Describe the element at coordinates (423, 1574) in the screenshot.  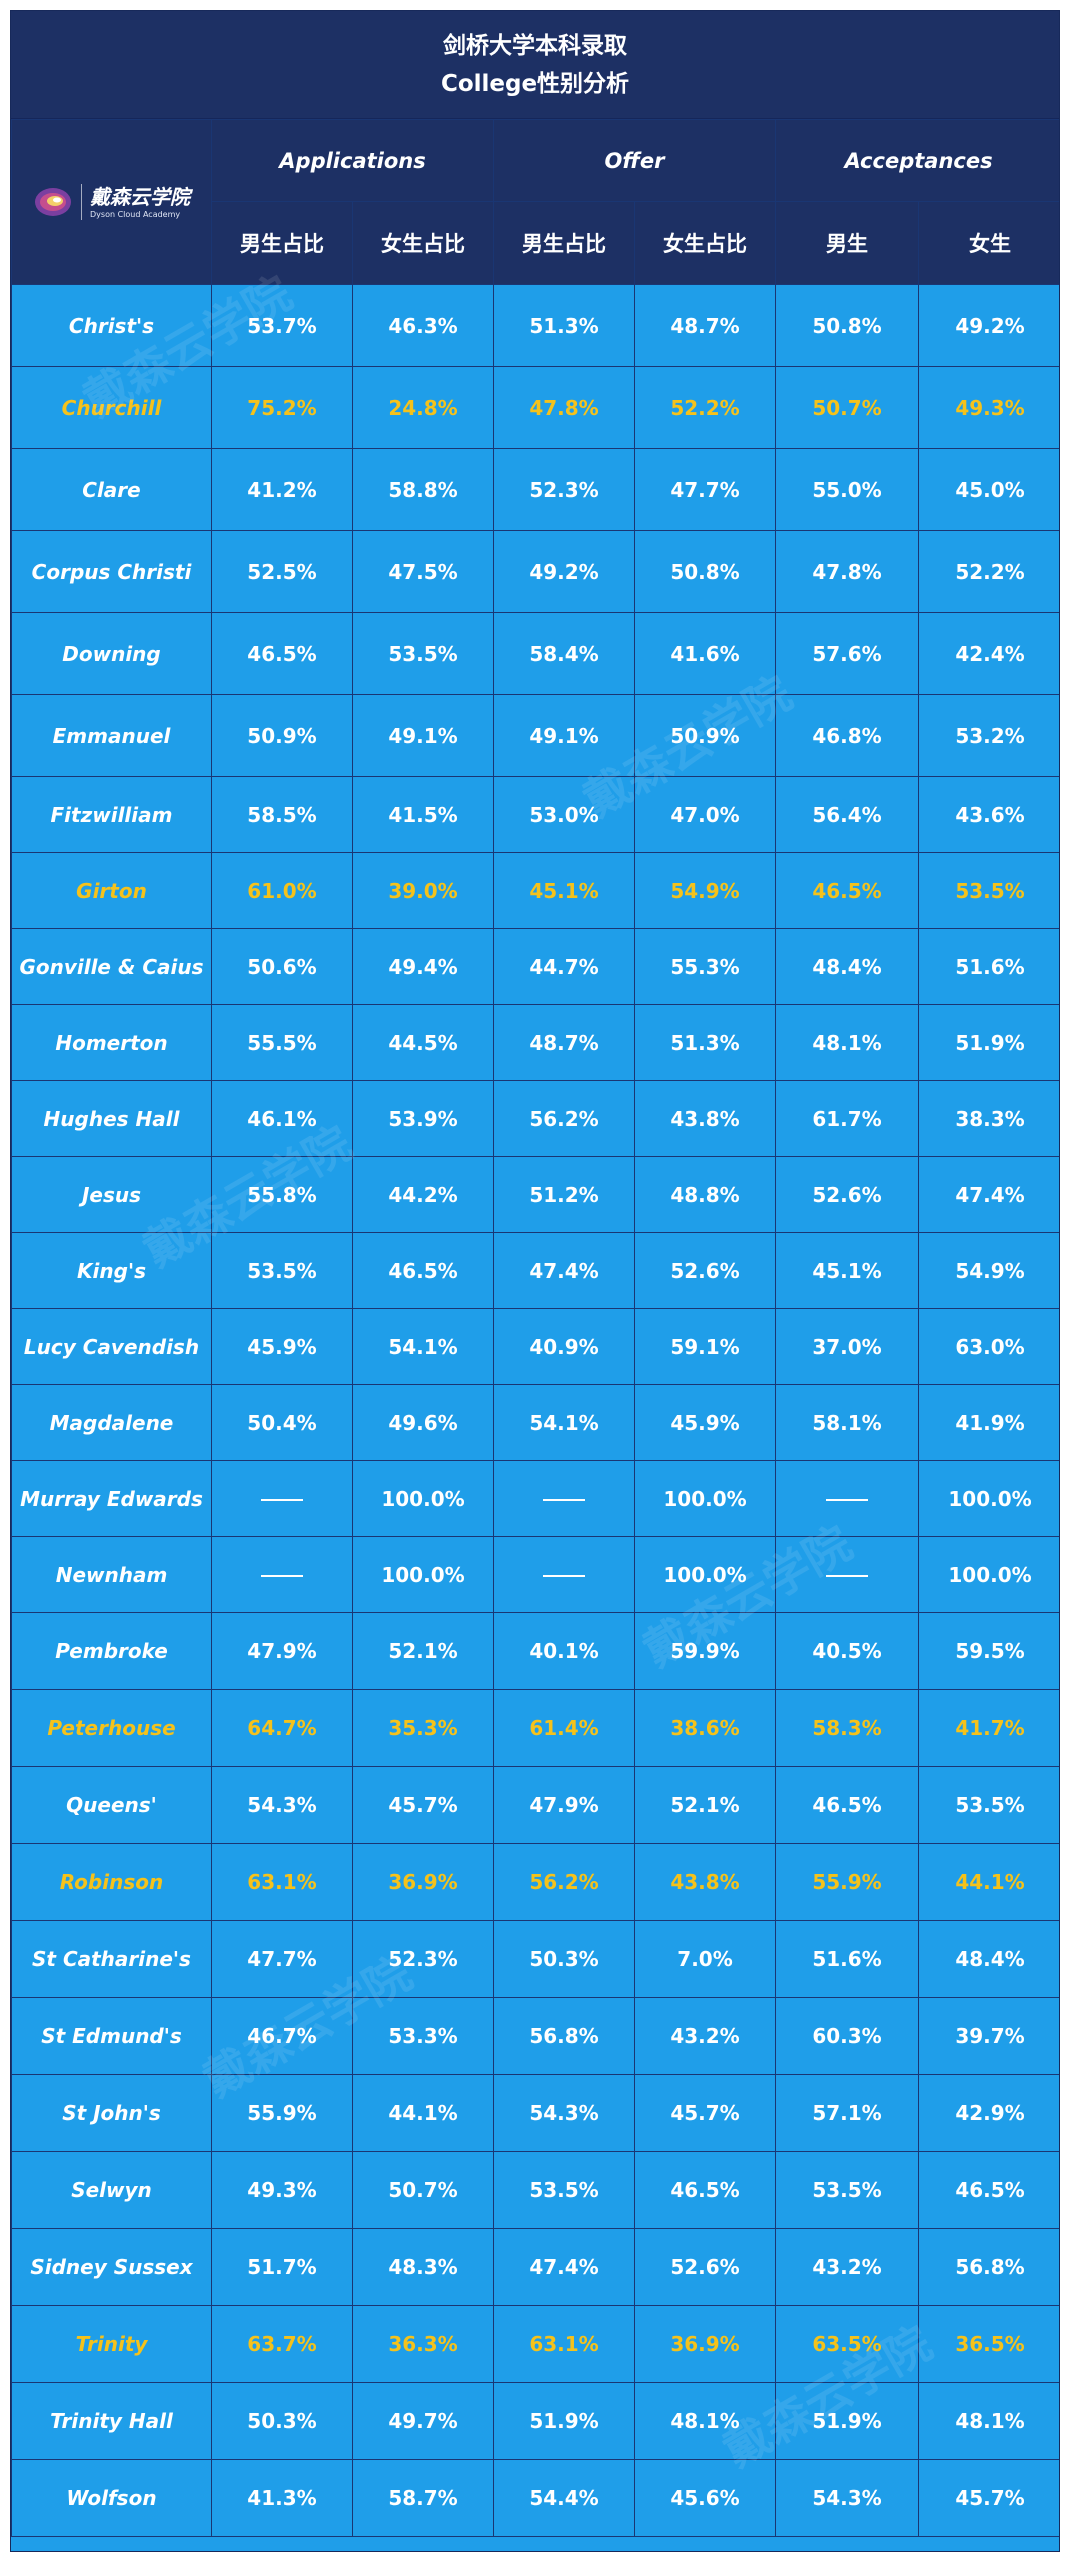
I see `cell-applications-female: 100.0%` at that location.